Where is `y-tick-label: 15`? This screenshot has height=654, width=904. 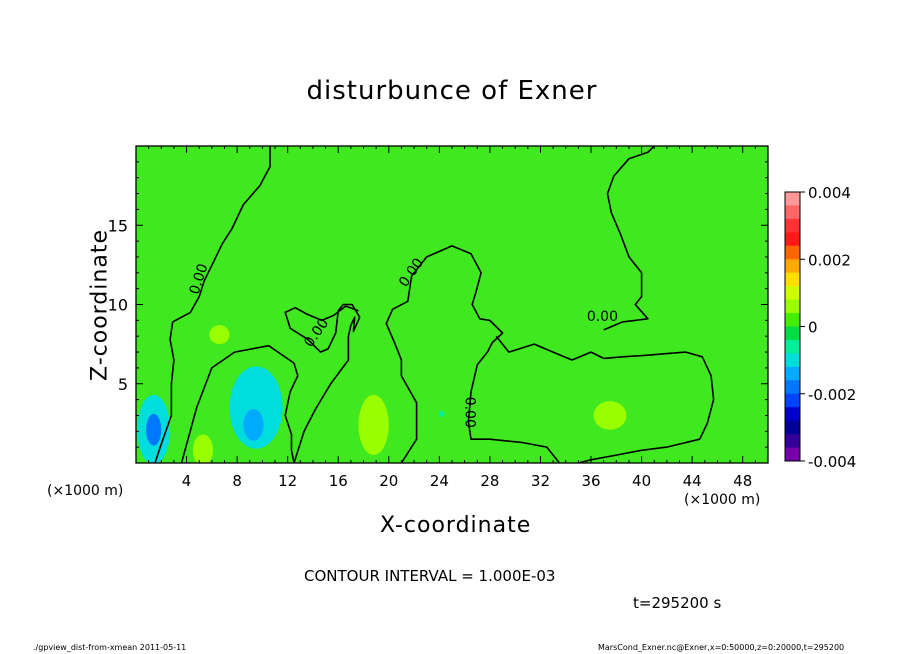 y-tick-label: 15 is located at coordinates (118, 225).